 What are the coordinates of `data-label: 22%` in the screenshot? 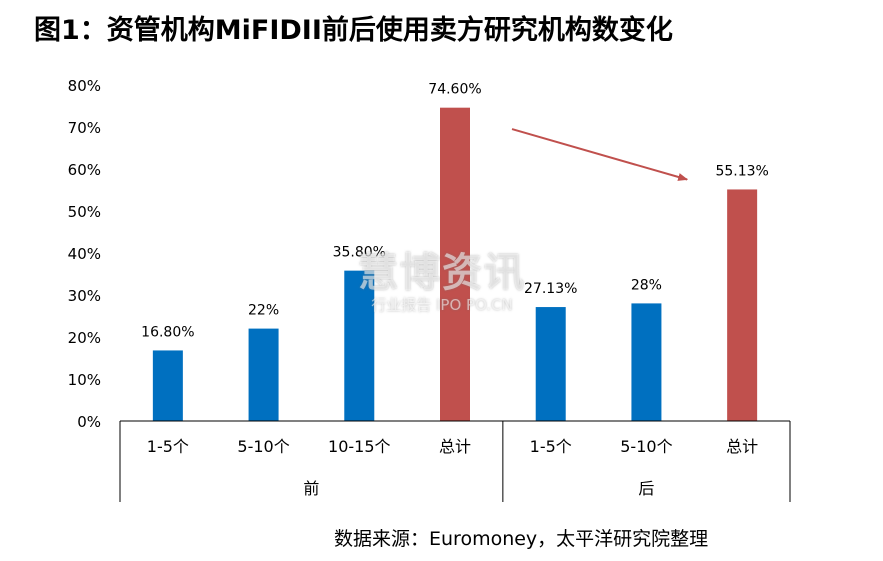 It's located at (263, 311).